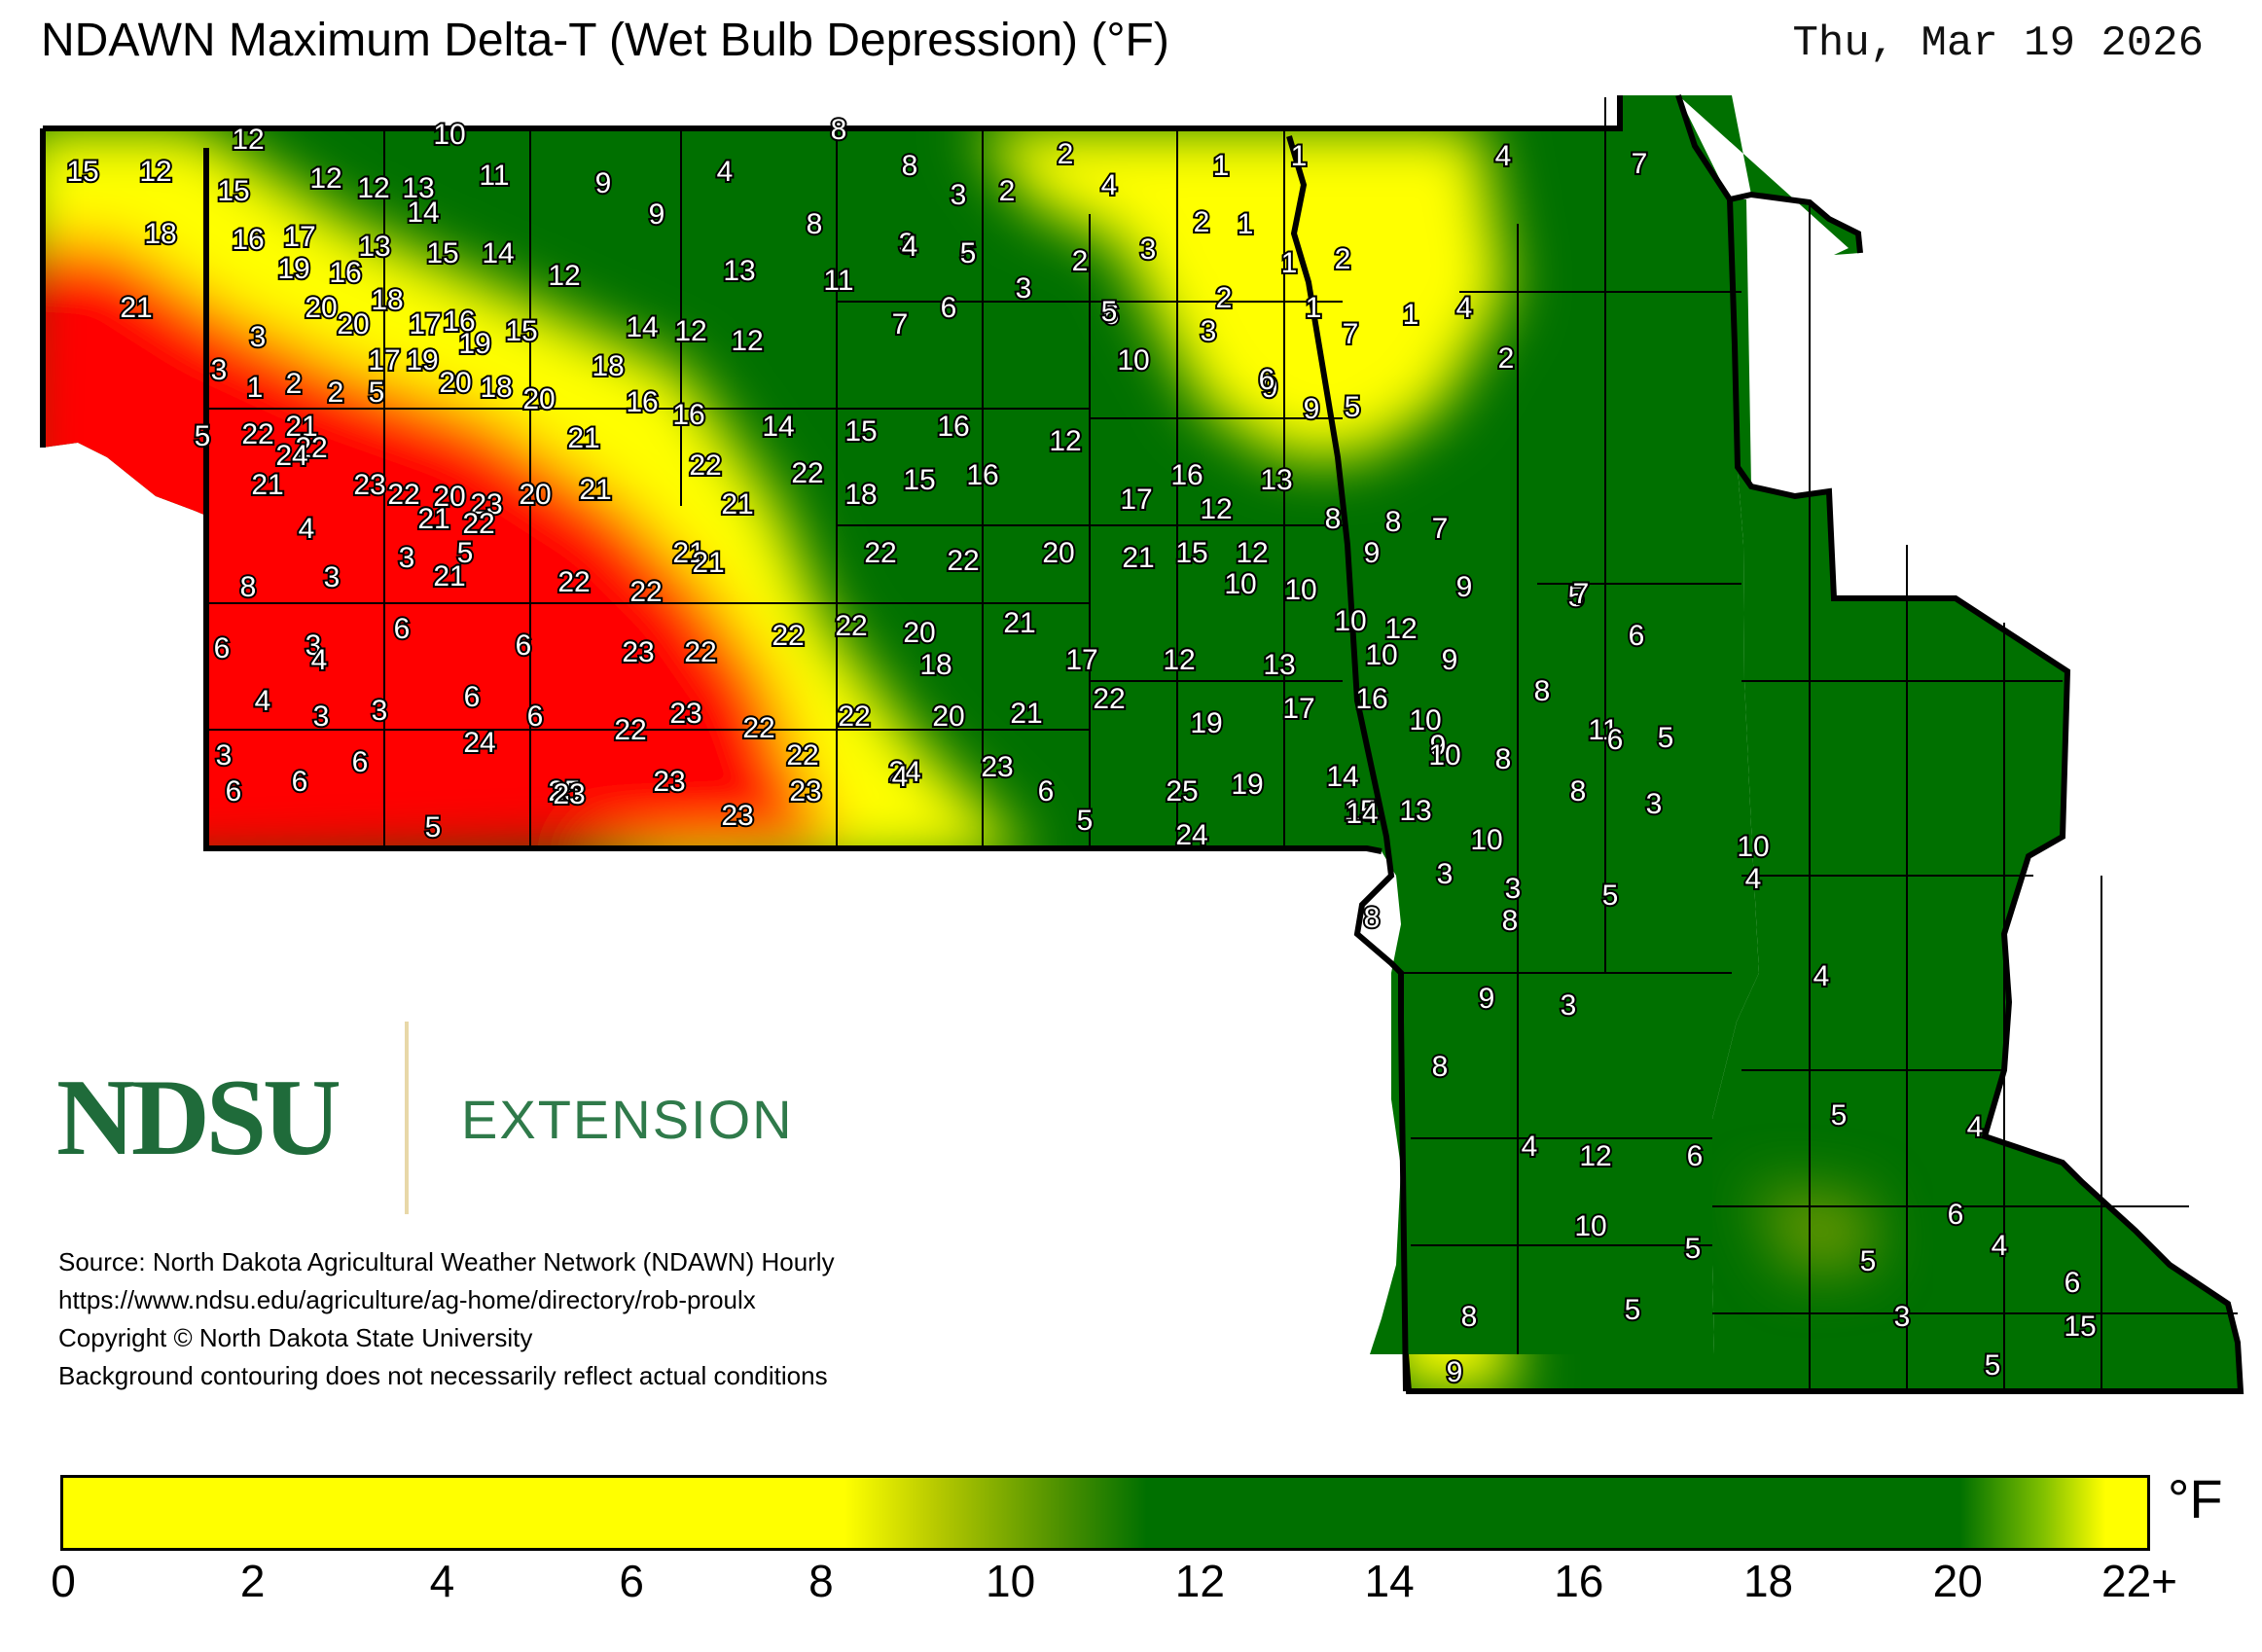 The image size is (2262, 1652). I want to click on station-value: 7, so click(1581, 594).